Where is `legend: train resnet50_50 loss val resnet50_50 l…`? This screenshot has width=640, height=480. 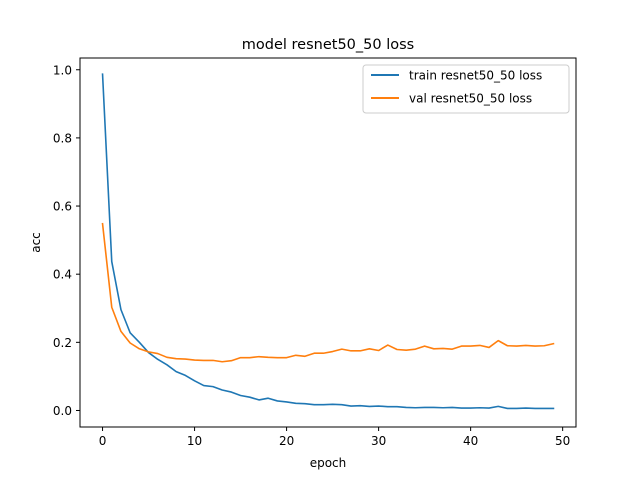
legend: train resnet50_50 loss val resnet50_50 l… is located at coordinates (466, 89).